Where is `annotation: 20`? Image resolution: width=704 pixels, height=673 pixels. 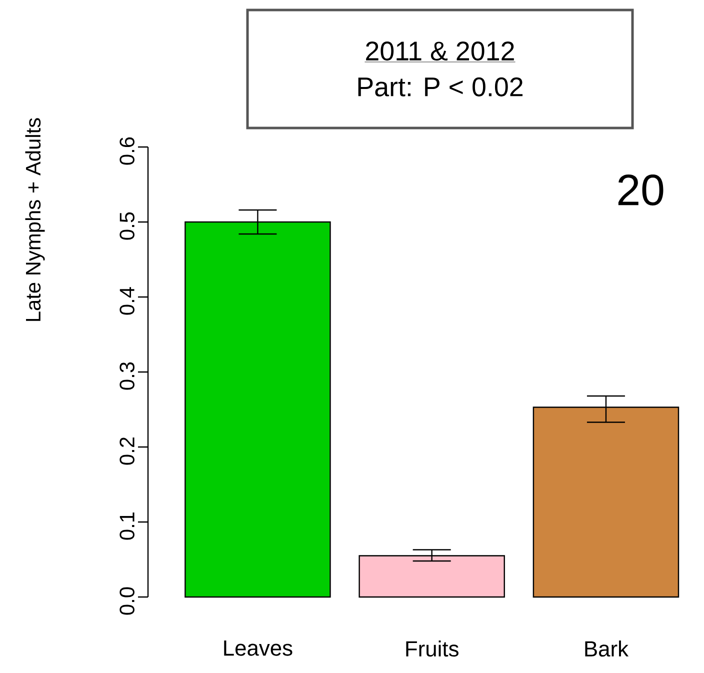 annotation: 20 is located at coordinates (641, 190).